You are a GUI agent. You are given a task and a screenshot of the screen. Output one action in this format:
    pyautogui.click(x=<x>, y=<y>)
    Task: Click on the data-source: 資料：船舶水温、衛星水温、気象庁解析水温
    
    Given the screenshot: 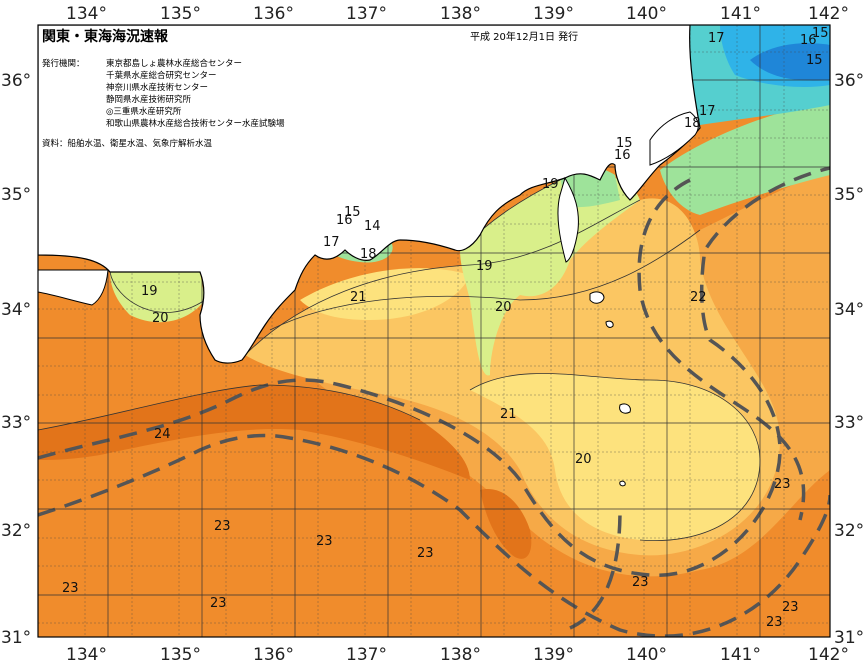 What is the action you would take?
    pyautogui.click(x=127, y=143)
    